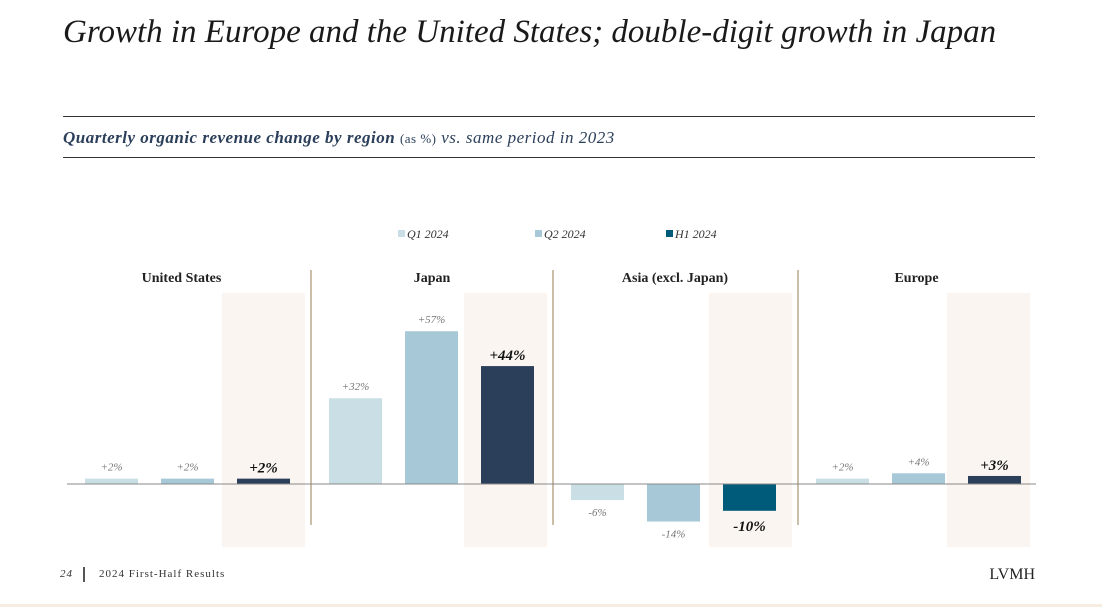 Image resolution: width=1102 pixels, height=607 pixels. What do you see at coordinates (916, 278) in the screenshot?
I see `category-label: Europe` at bounding box center [916, 278].